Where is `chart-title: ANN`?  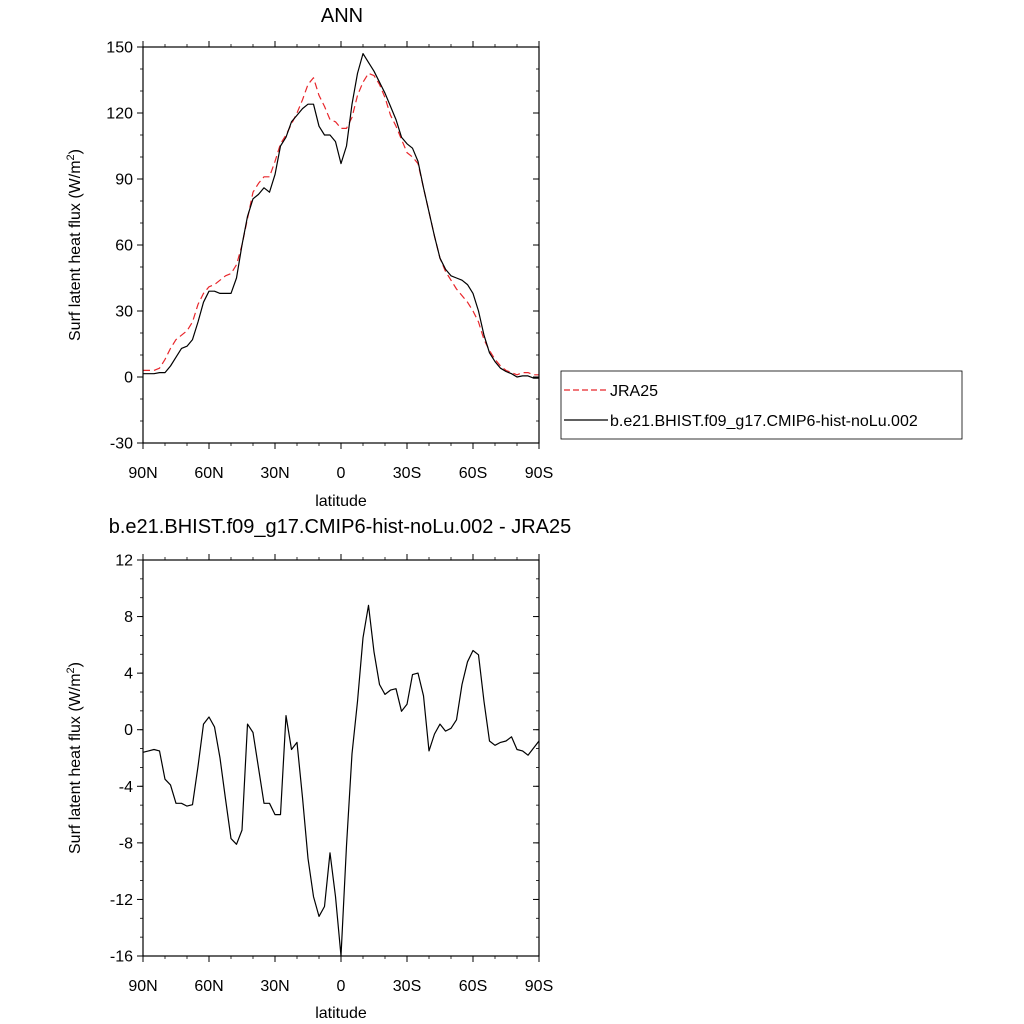
chart-title: ANN is located at coordinates (342, 16).